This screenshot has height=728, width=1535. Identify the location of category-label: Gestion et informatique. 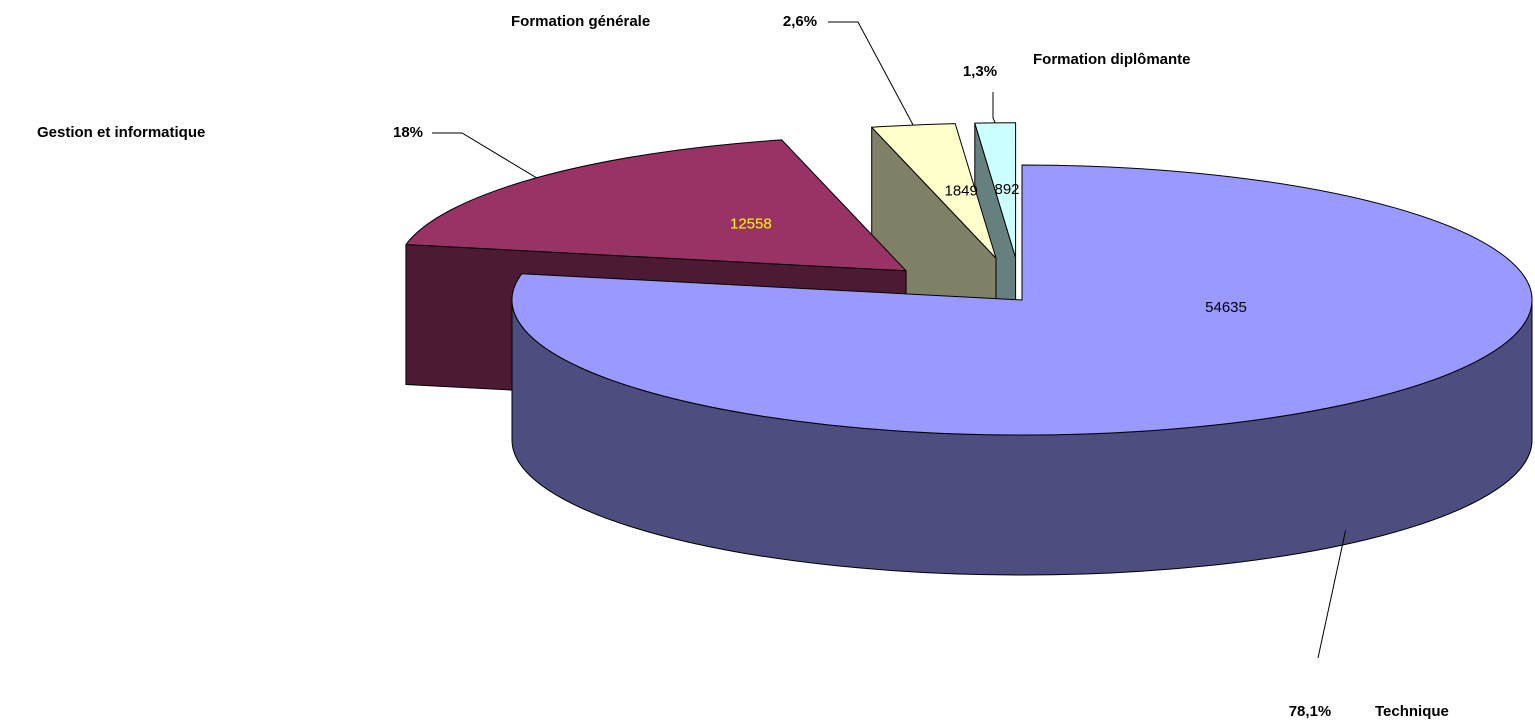
(121, 132).